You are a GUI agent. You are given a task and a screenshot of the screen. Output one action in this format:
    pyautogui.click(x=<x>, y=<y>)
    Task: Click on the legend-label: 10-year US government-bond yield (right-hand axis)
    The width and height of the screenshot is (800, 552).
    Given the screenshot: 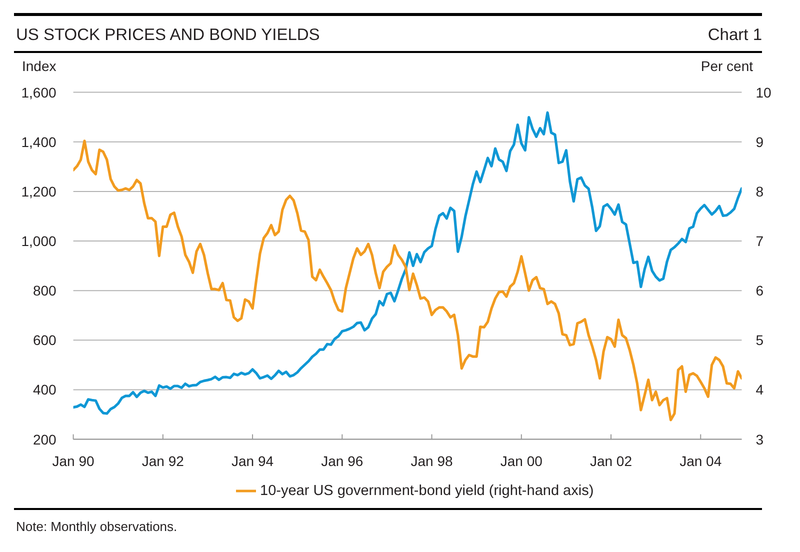 What is the action you would take?
    pyautogui.click(x=427, y=491)
    